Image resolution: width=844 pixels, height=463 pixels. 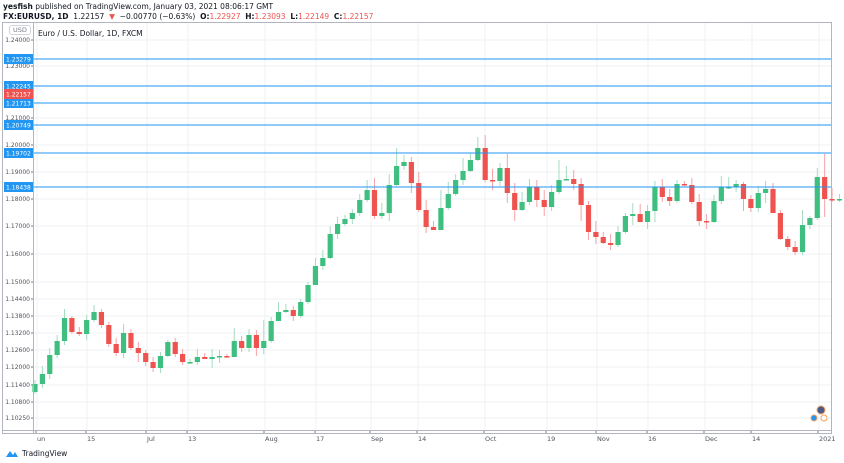 What do you see at coordinates (17, 254) in the screenshot?
I see `price-tick-label: 1.16000` at bounding box center [17, 254].